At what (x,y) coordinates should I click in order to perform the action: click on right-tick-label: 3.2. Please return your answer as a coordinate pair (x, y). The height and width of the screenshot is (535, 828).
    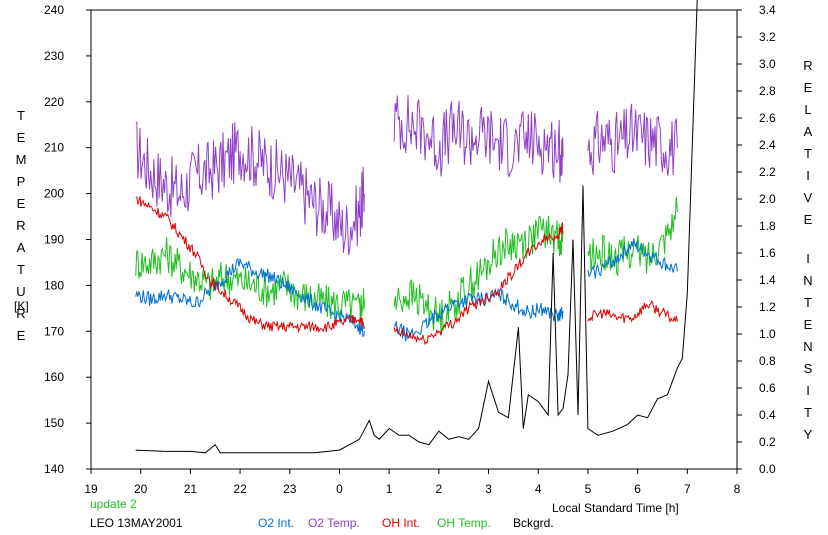
    Looking at the image, I should click on (767, 37).